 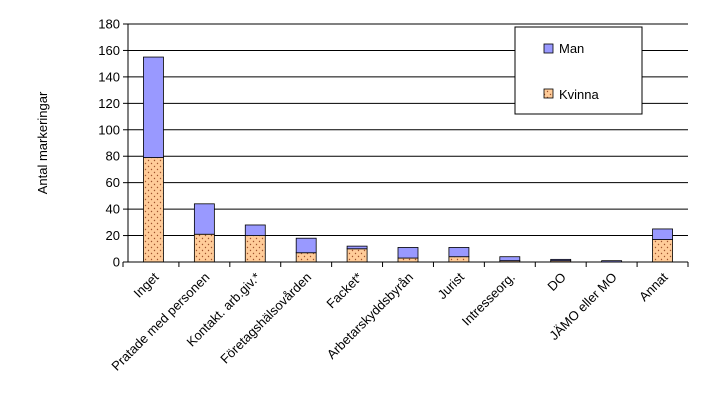 What do you see at coordinates (579, 94) in the screenshot?
I see `legend-label-kvinna: Kvinna` at bounding box center [579, 94].